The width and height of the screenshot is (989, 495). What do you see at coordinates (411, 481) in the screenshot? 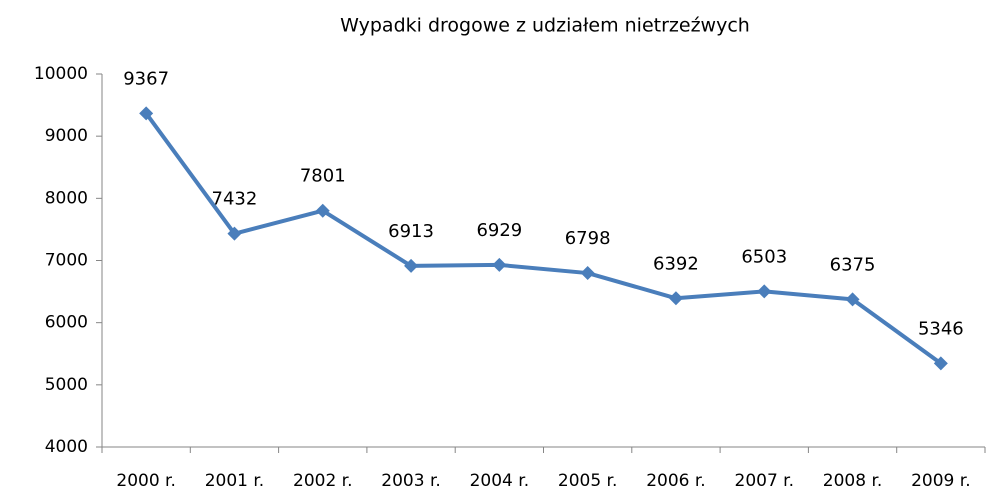
I see `x-tick-label: 2003 r.` at bounding box center [411, 481].